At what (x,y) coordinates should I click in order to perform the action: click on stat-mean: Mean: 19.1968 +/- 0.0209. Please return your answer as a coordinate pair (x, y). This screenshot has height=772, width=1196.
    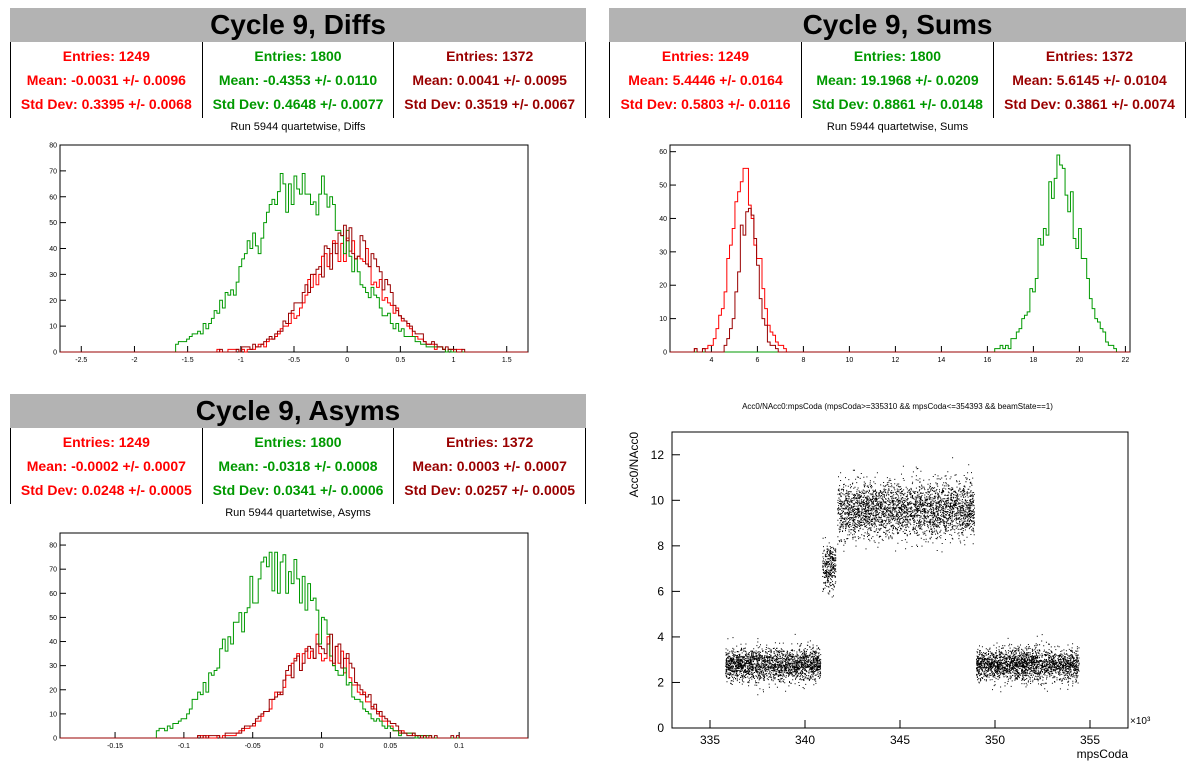
    Looking at the image, I should click on (897, 80).